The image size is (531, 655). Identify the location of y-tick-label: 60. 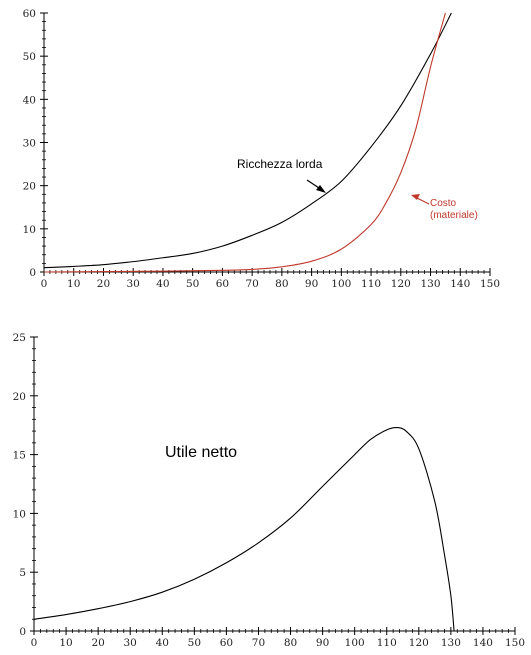
(29, 14).